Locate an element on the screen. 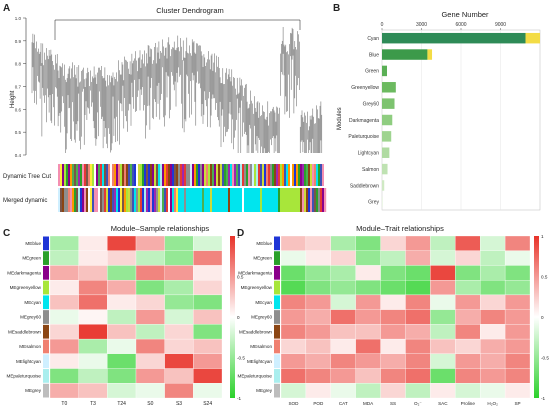 Image resolution: width=550 pixels, height=416 pixels. row-label: MEgrey is located at coordinates (264, 390).